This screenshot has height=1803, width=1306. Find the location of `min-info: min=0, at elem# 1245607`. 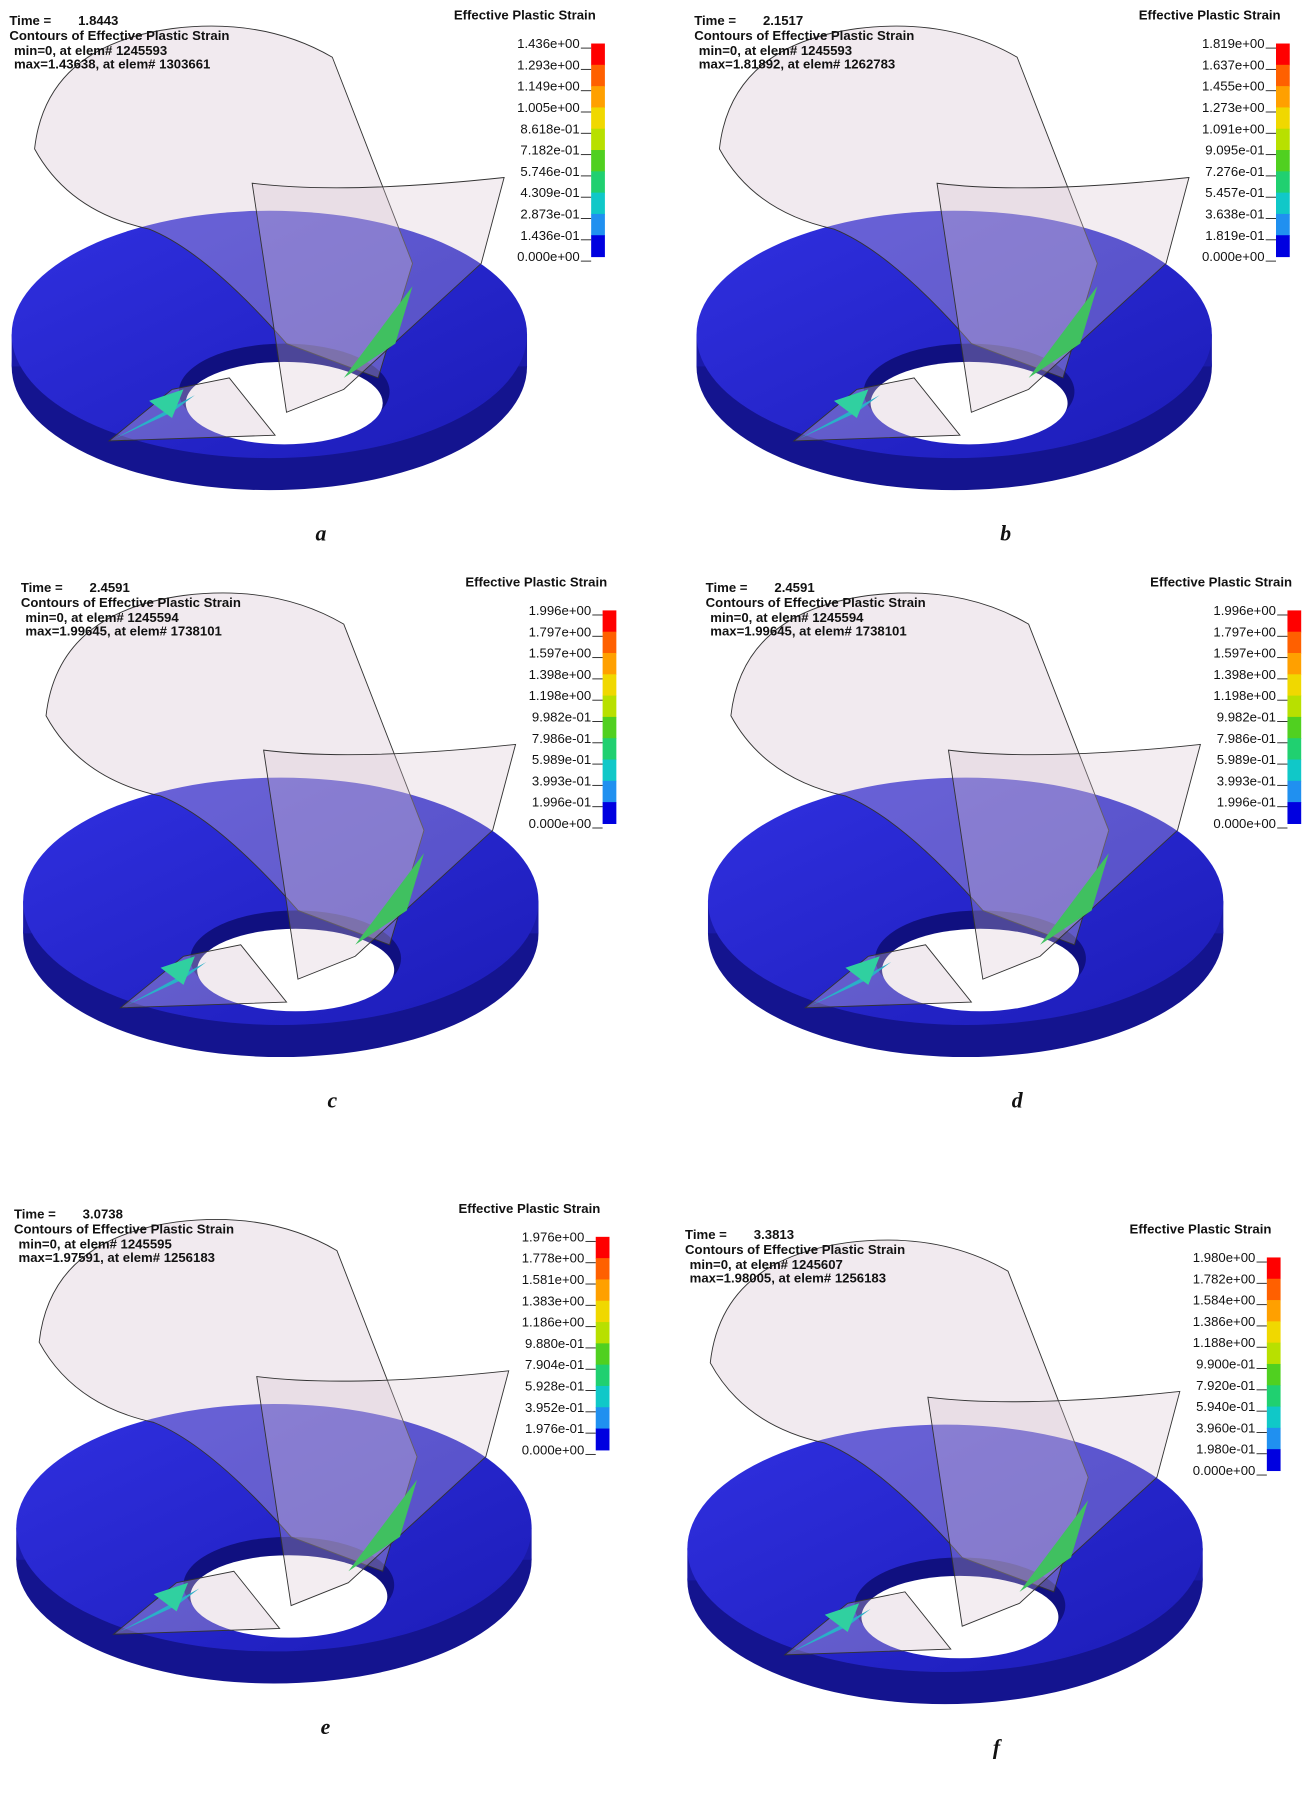

min-info: min=0, at elem# 1245607 is located at coordinates (766, 1264).